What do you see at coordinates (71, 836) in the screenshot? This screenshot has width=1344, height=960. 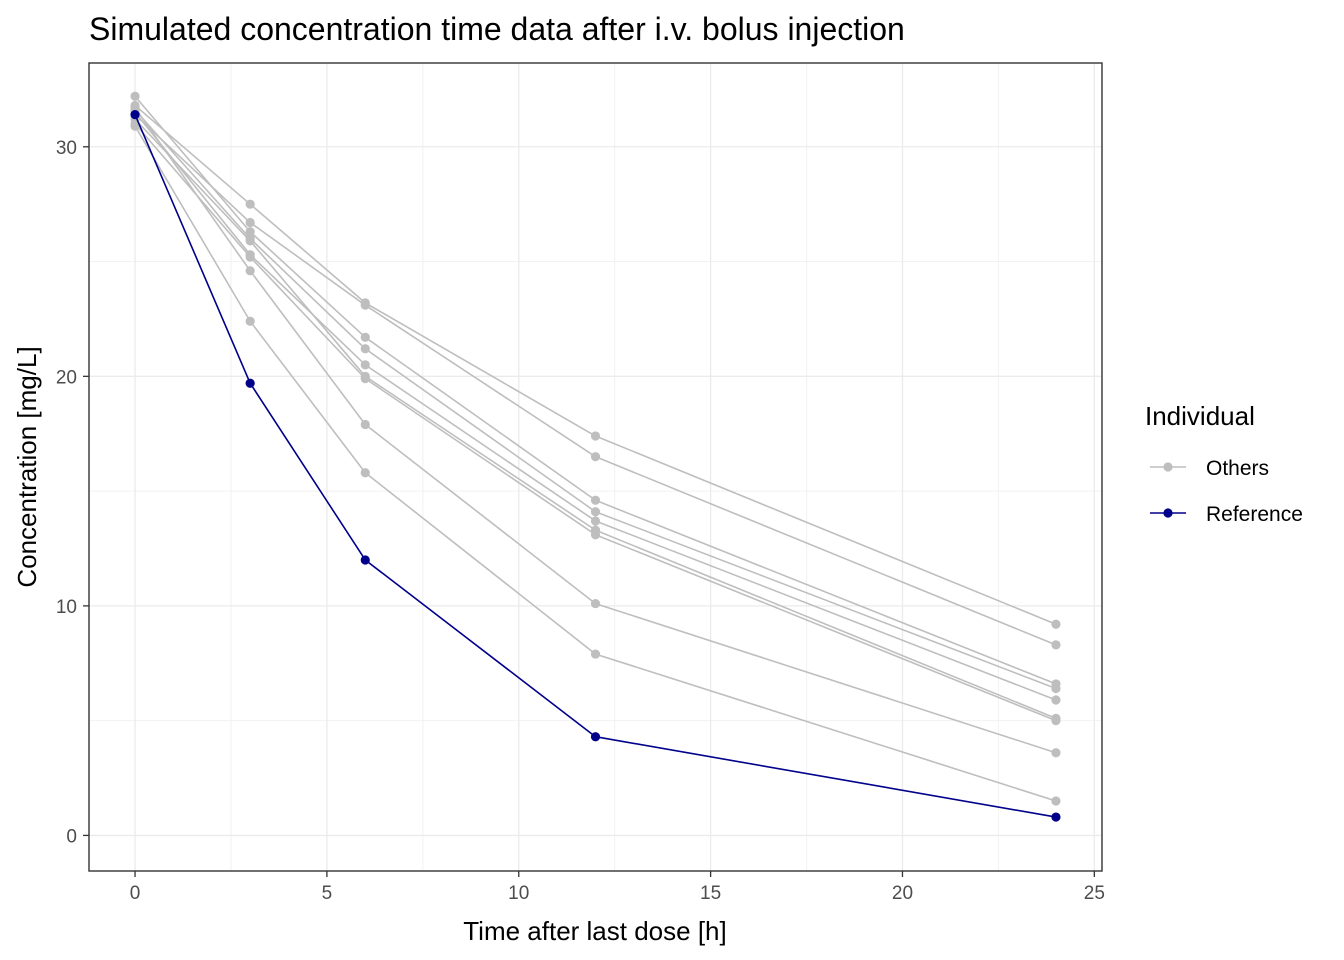 I see `y-tick-label: 0` at bounding box center [71, 836].